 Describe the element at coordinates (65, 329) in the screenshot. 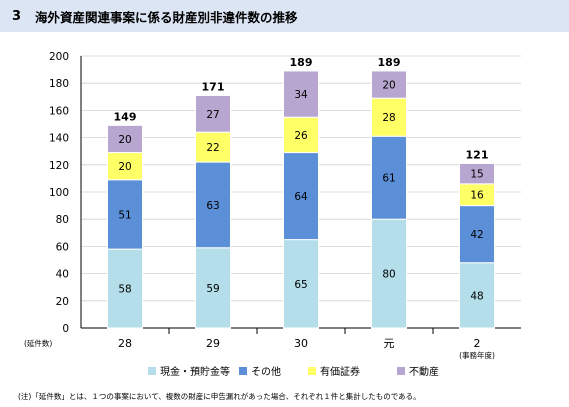

I see `y-tick-label: 0` at that location.